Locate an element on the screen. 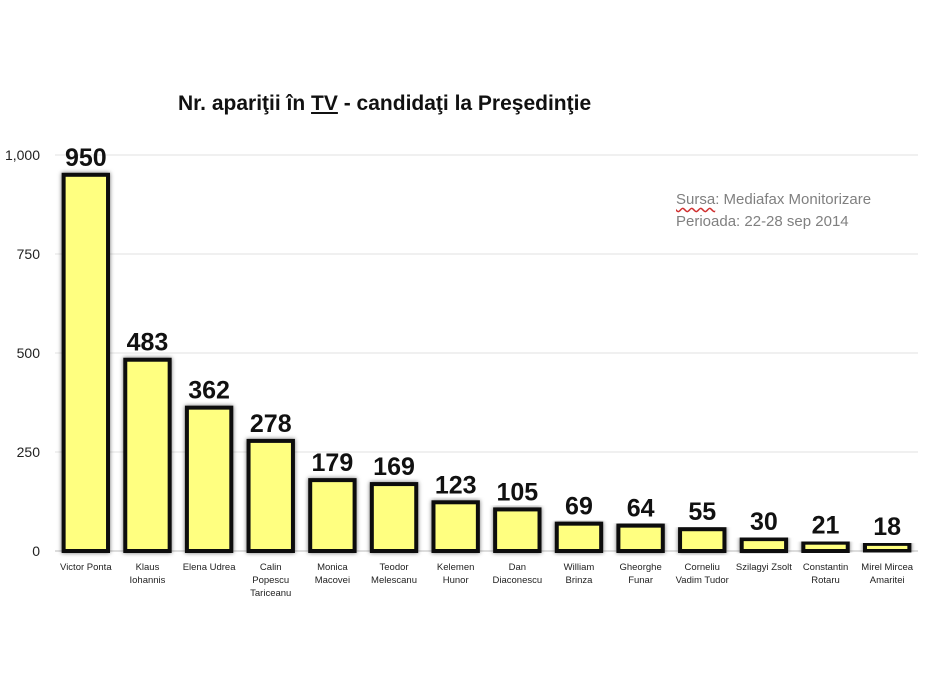  x-tick-label-line: Elena Udrea is located at coordinates (210, 567).